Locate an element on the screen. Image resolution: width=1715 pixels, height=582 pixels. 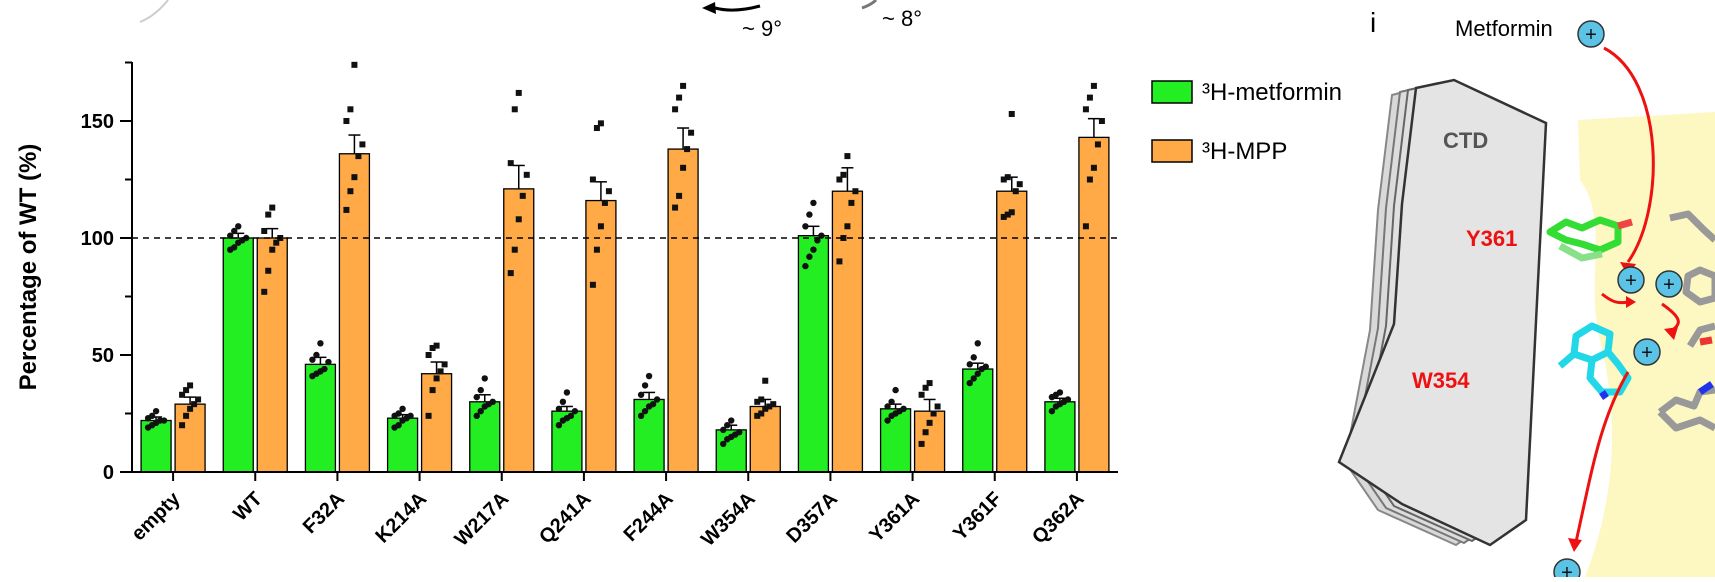
angle-label-right: ~ 8° is located at coordinates (902, 18).